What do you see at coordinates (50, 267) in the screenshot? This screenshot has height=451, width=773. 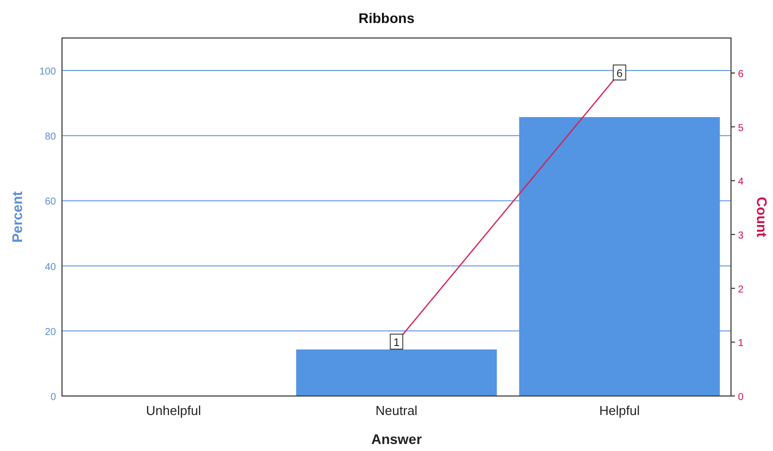 I see `y-tick-label: 40` at bounding box center [50, 267].